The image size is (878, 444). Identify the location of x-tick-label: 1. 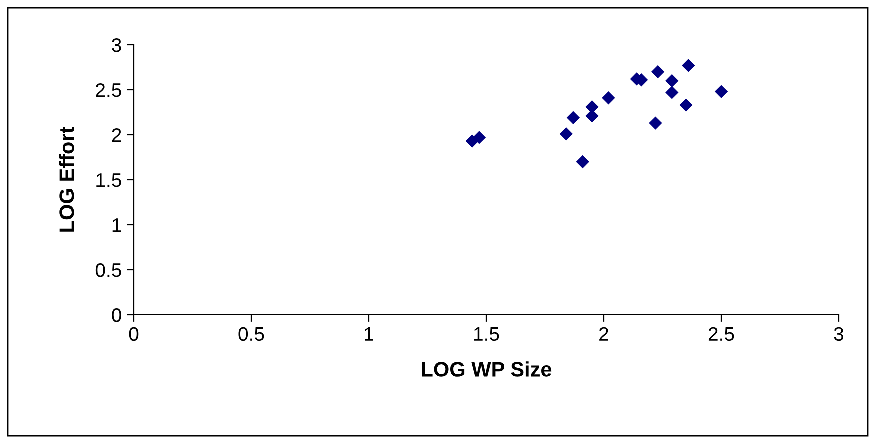
(369, 334).